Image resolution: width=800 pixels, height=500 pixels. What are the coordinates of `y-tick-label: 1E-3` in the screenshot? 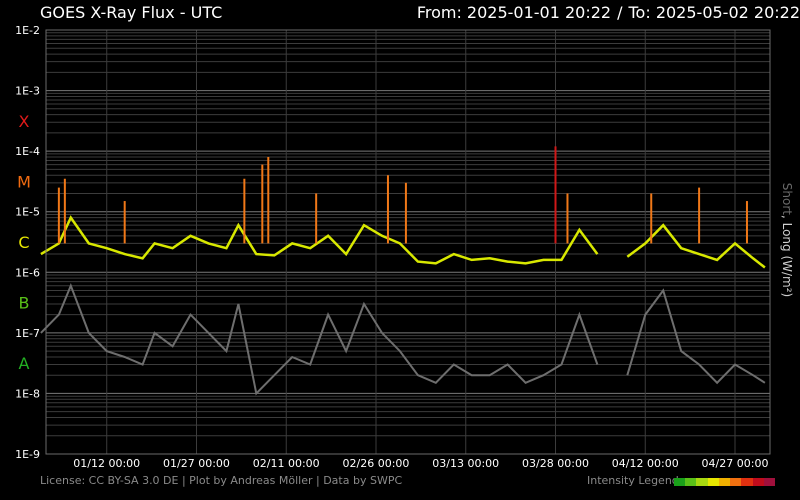 It's located at (27, 91).